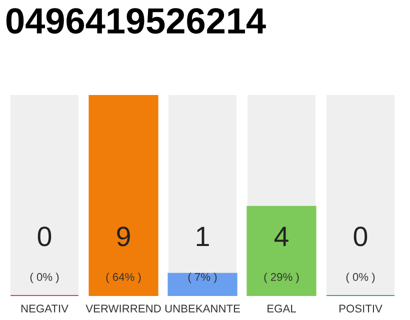 The image size is (410, 320). Describe the element at coordinates (203, 284) in the screenshot. I see `bar` at that location.